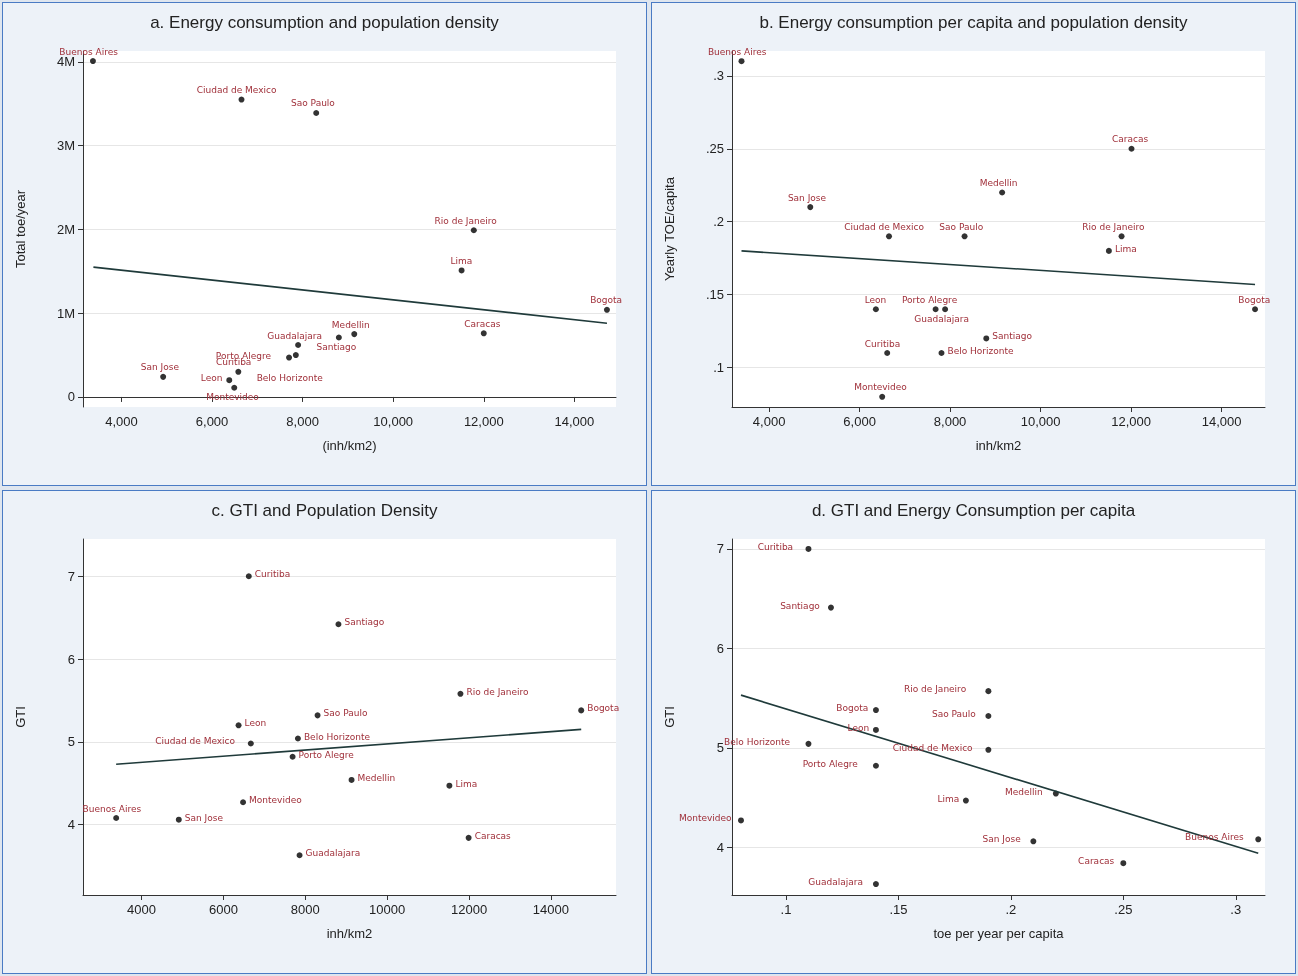  What do you see at coordinates (718, 222) in the screenshot?
I see `y-tick-label: .2` at bounding box center [718, 222].